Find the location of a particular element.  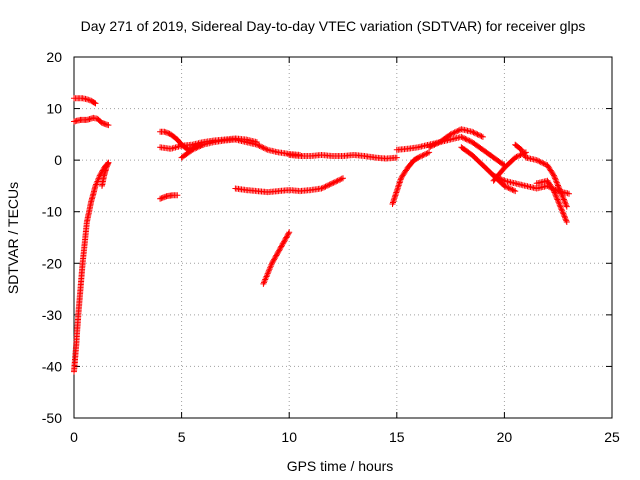

y-tick-label: -10 is located at coordinates (52, 212).